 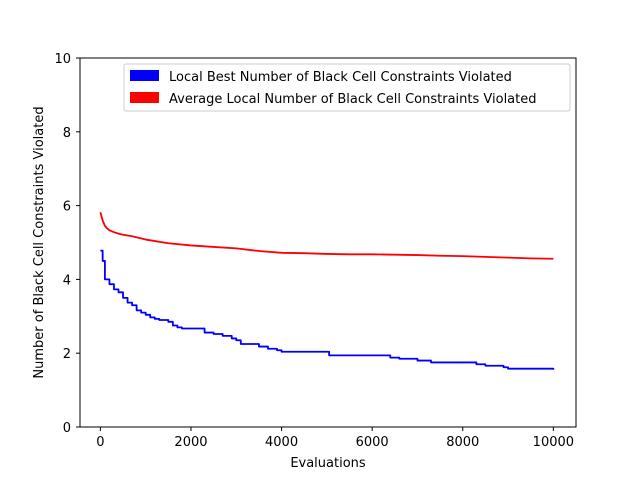 I want to click on y-tick-label: 10, so click(x=62, y=59).